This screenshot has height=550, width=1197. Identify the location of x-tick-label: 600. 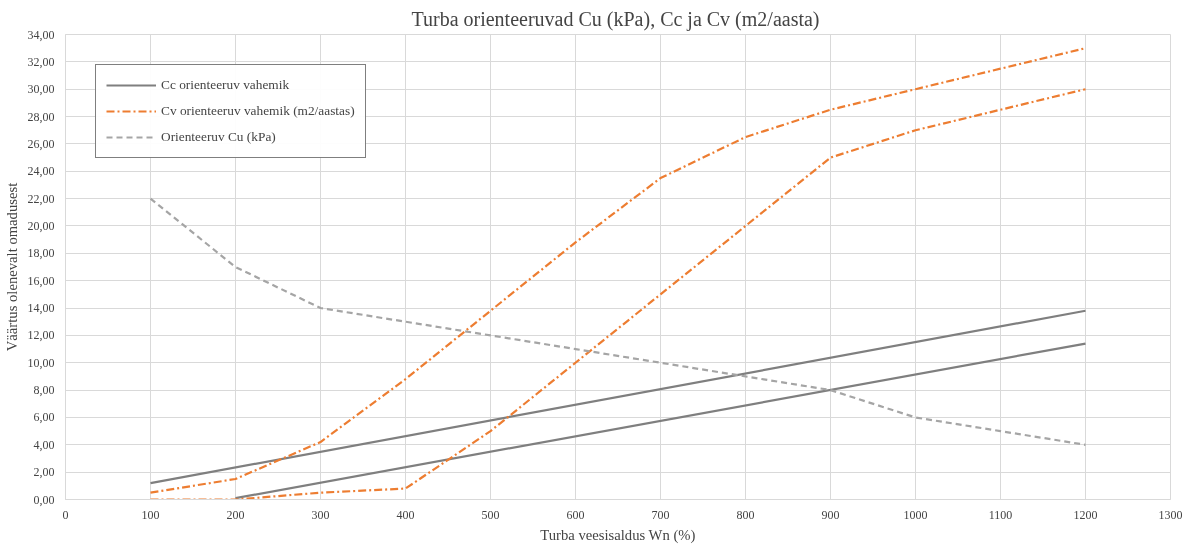
(575, 514).